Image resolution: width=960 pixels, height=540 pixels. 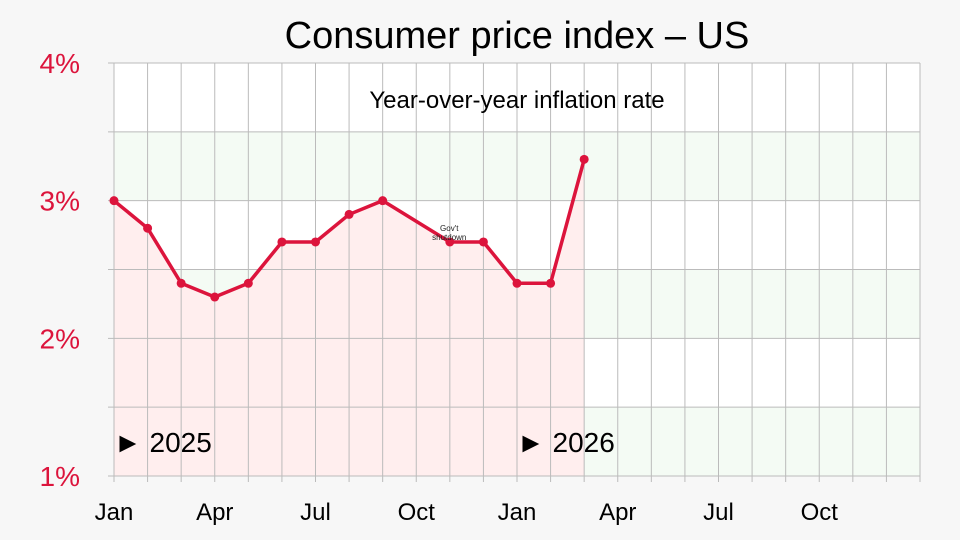 What do you see at coordinates (60, 63) in the screenshot?
I see `y-tick-label: 4%` at bounding box center [60, 63].